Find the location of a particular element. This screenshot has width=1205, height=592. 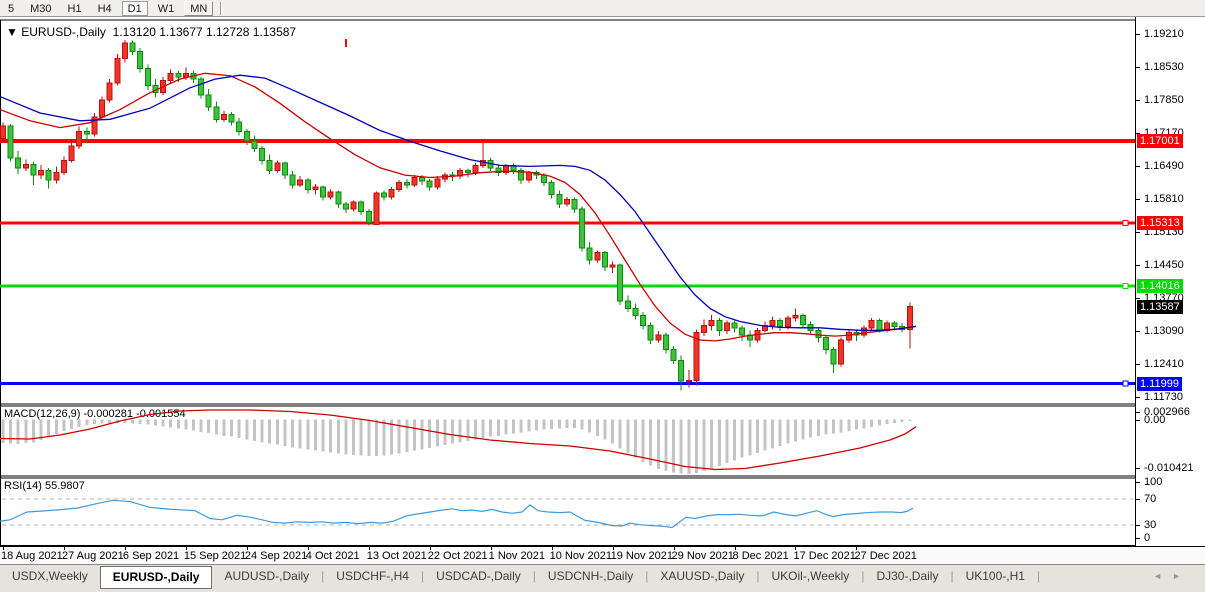

tab-scroll-arrows: ◄► is located at coordinates (1172, 576).